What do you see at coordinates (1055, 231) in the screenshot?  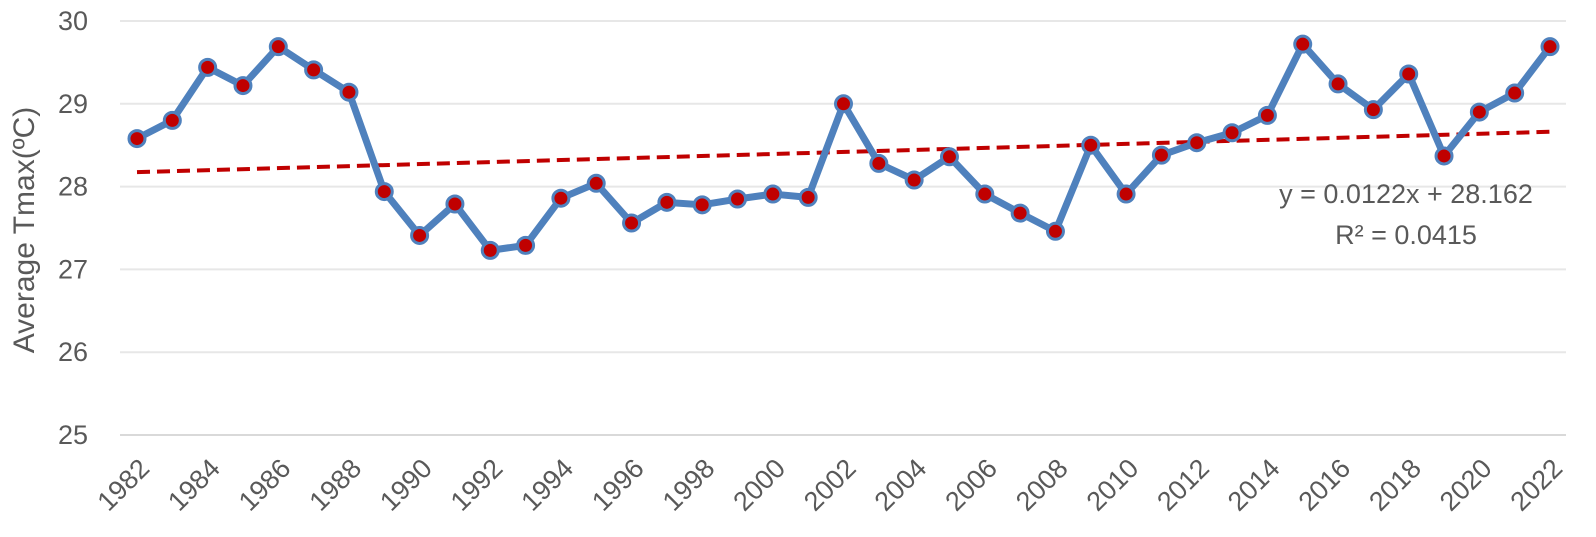 I see `data-point-2008` at bounding box center [1055, 231].